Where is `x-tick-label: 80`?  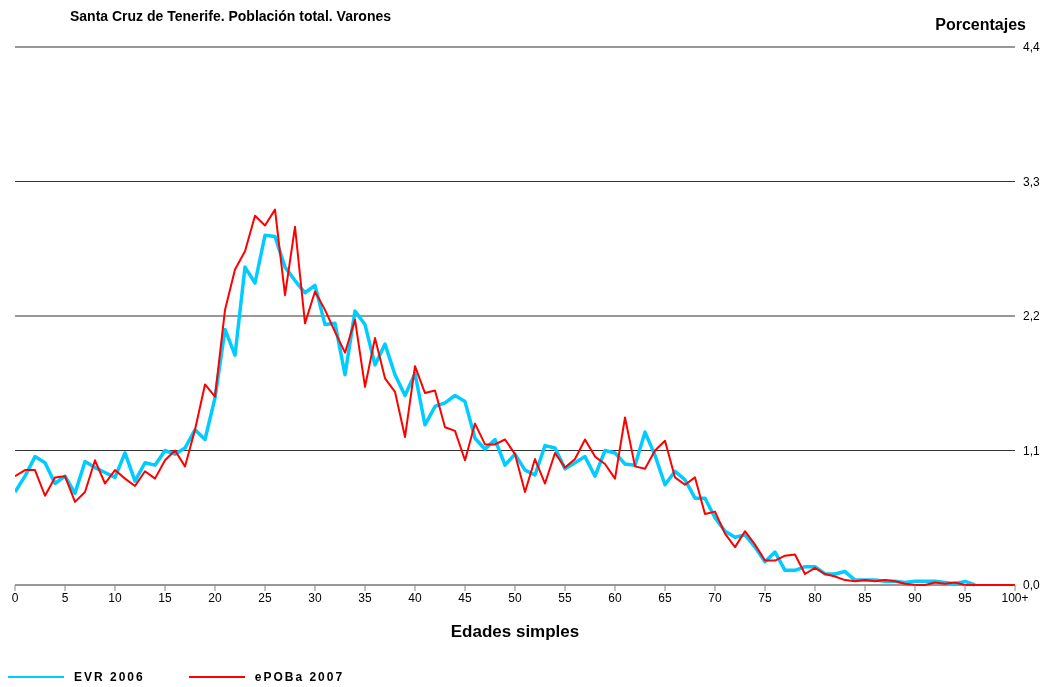
x-tick-label: 80 is located at coordinates (815, 597).